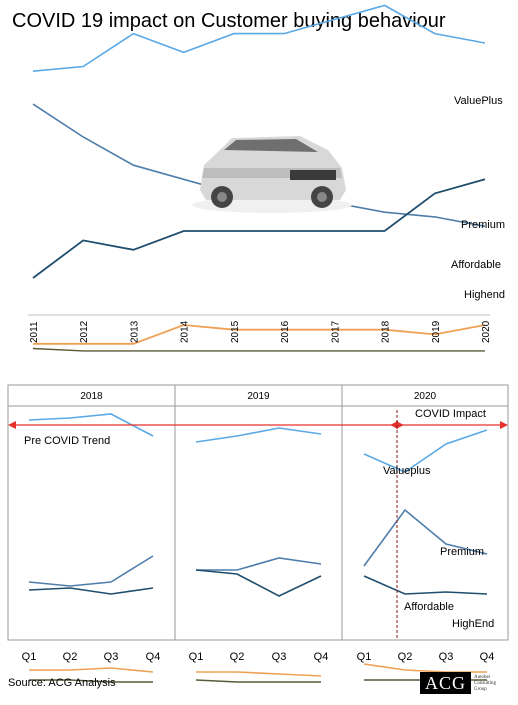 The height and width of the screenshot is (705, 518). What do you see at coordinates (425, 396) in the screenshot?
I see `panel-header-2020: 2020` at bounding box center [425, 396].